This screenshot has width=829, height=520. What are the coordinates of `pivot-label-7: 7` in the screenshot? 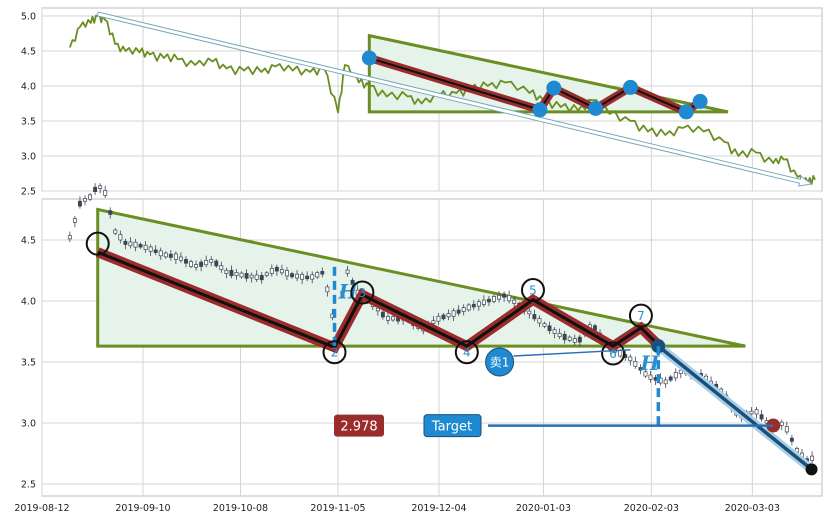 It's located at (641, 316).